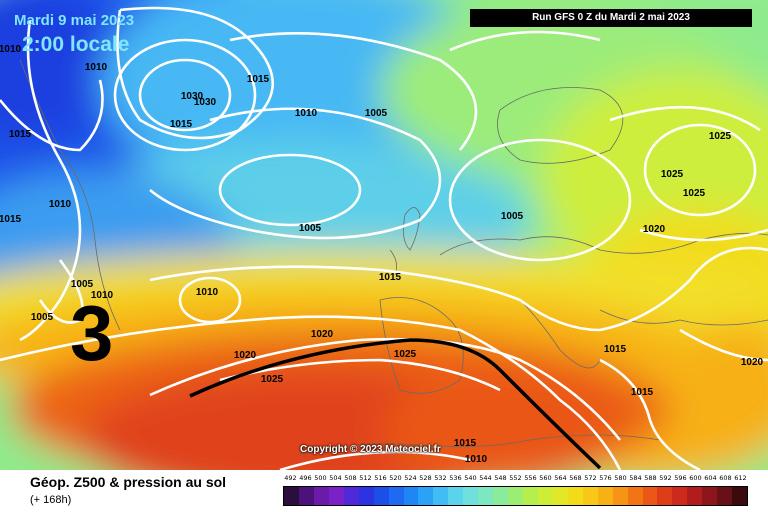 The image size is (768, 512). Describe the element at coordinates (335, 478) in the screenshot. I see `color-scale-value: 504` at that location.